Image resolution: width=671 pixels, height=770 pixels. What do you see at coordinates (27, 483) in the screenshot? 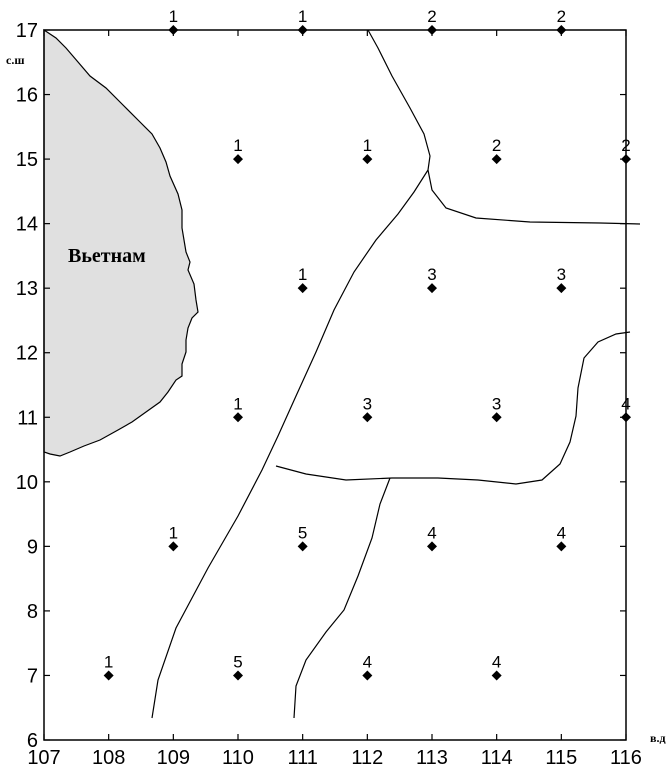
I see `y-tick-label: 10` at bounding box center [27, 483].